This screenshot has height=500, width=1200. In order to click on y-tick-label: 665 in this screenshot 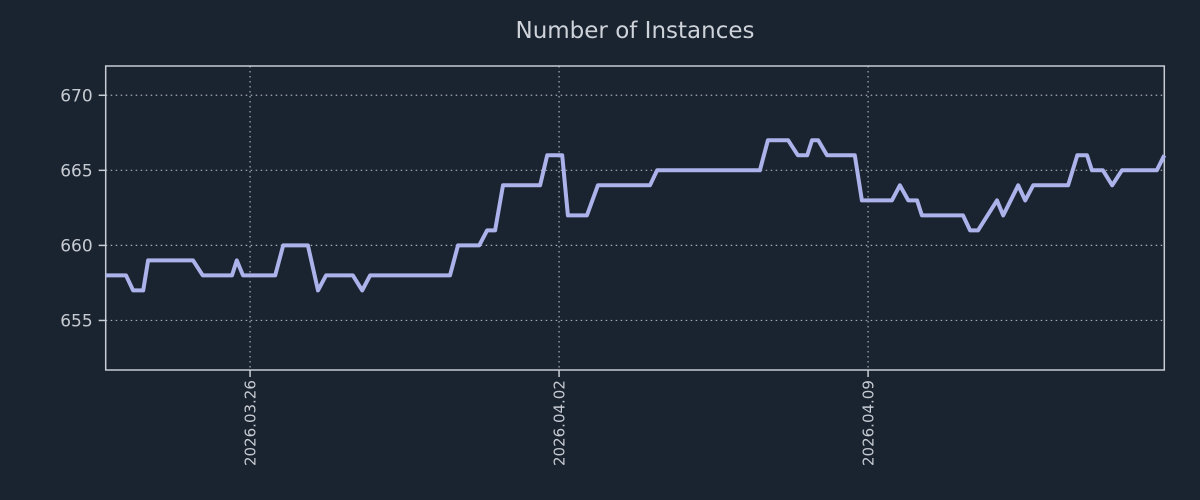, I will do `click(76, 171)`.